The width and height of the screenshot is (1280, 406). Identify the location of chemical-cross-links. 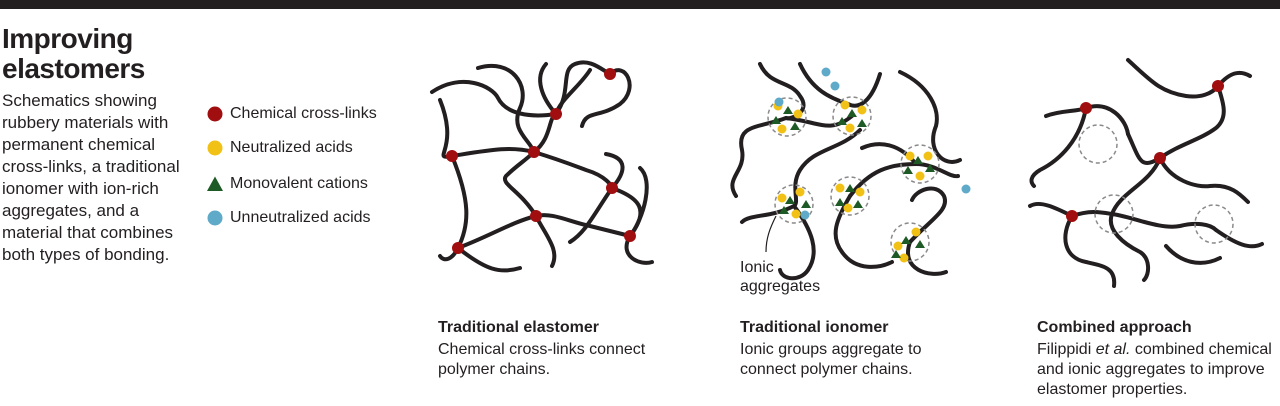
(541, 161).